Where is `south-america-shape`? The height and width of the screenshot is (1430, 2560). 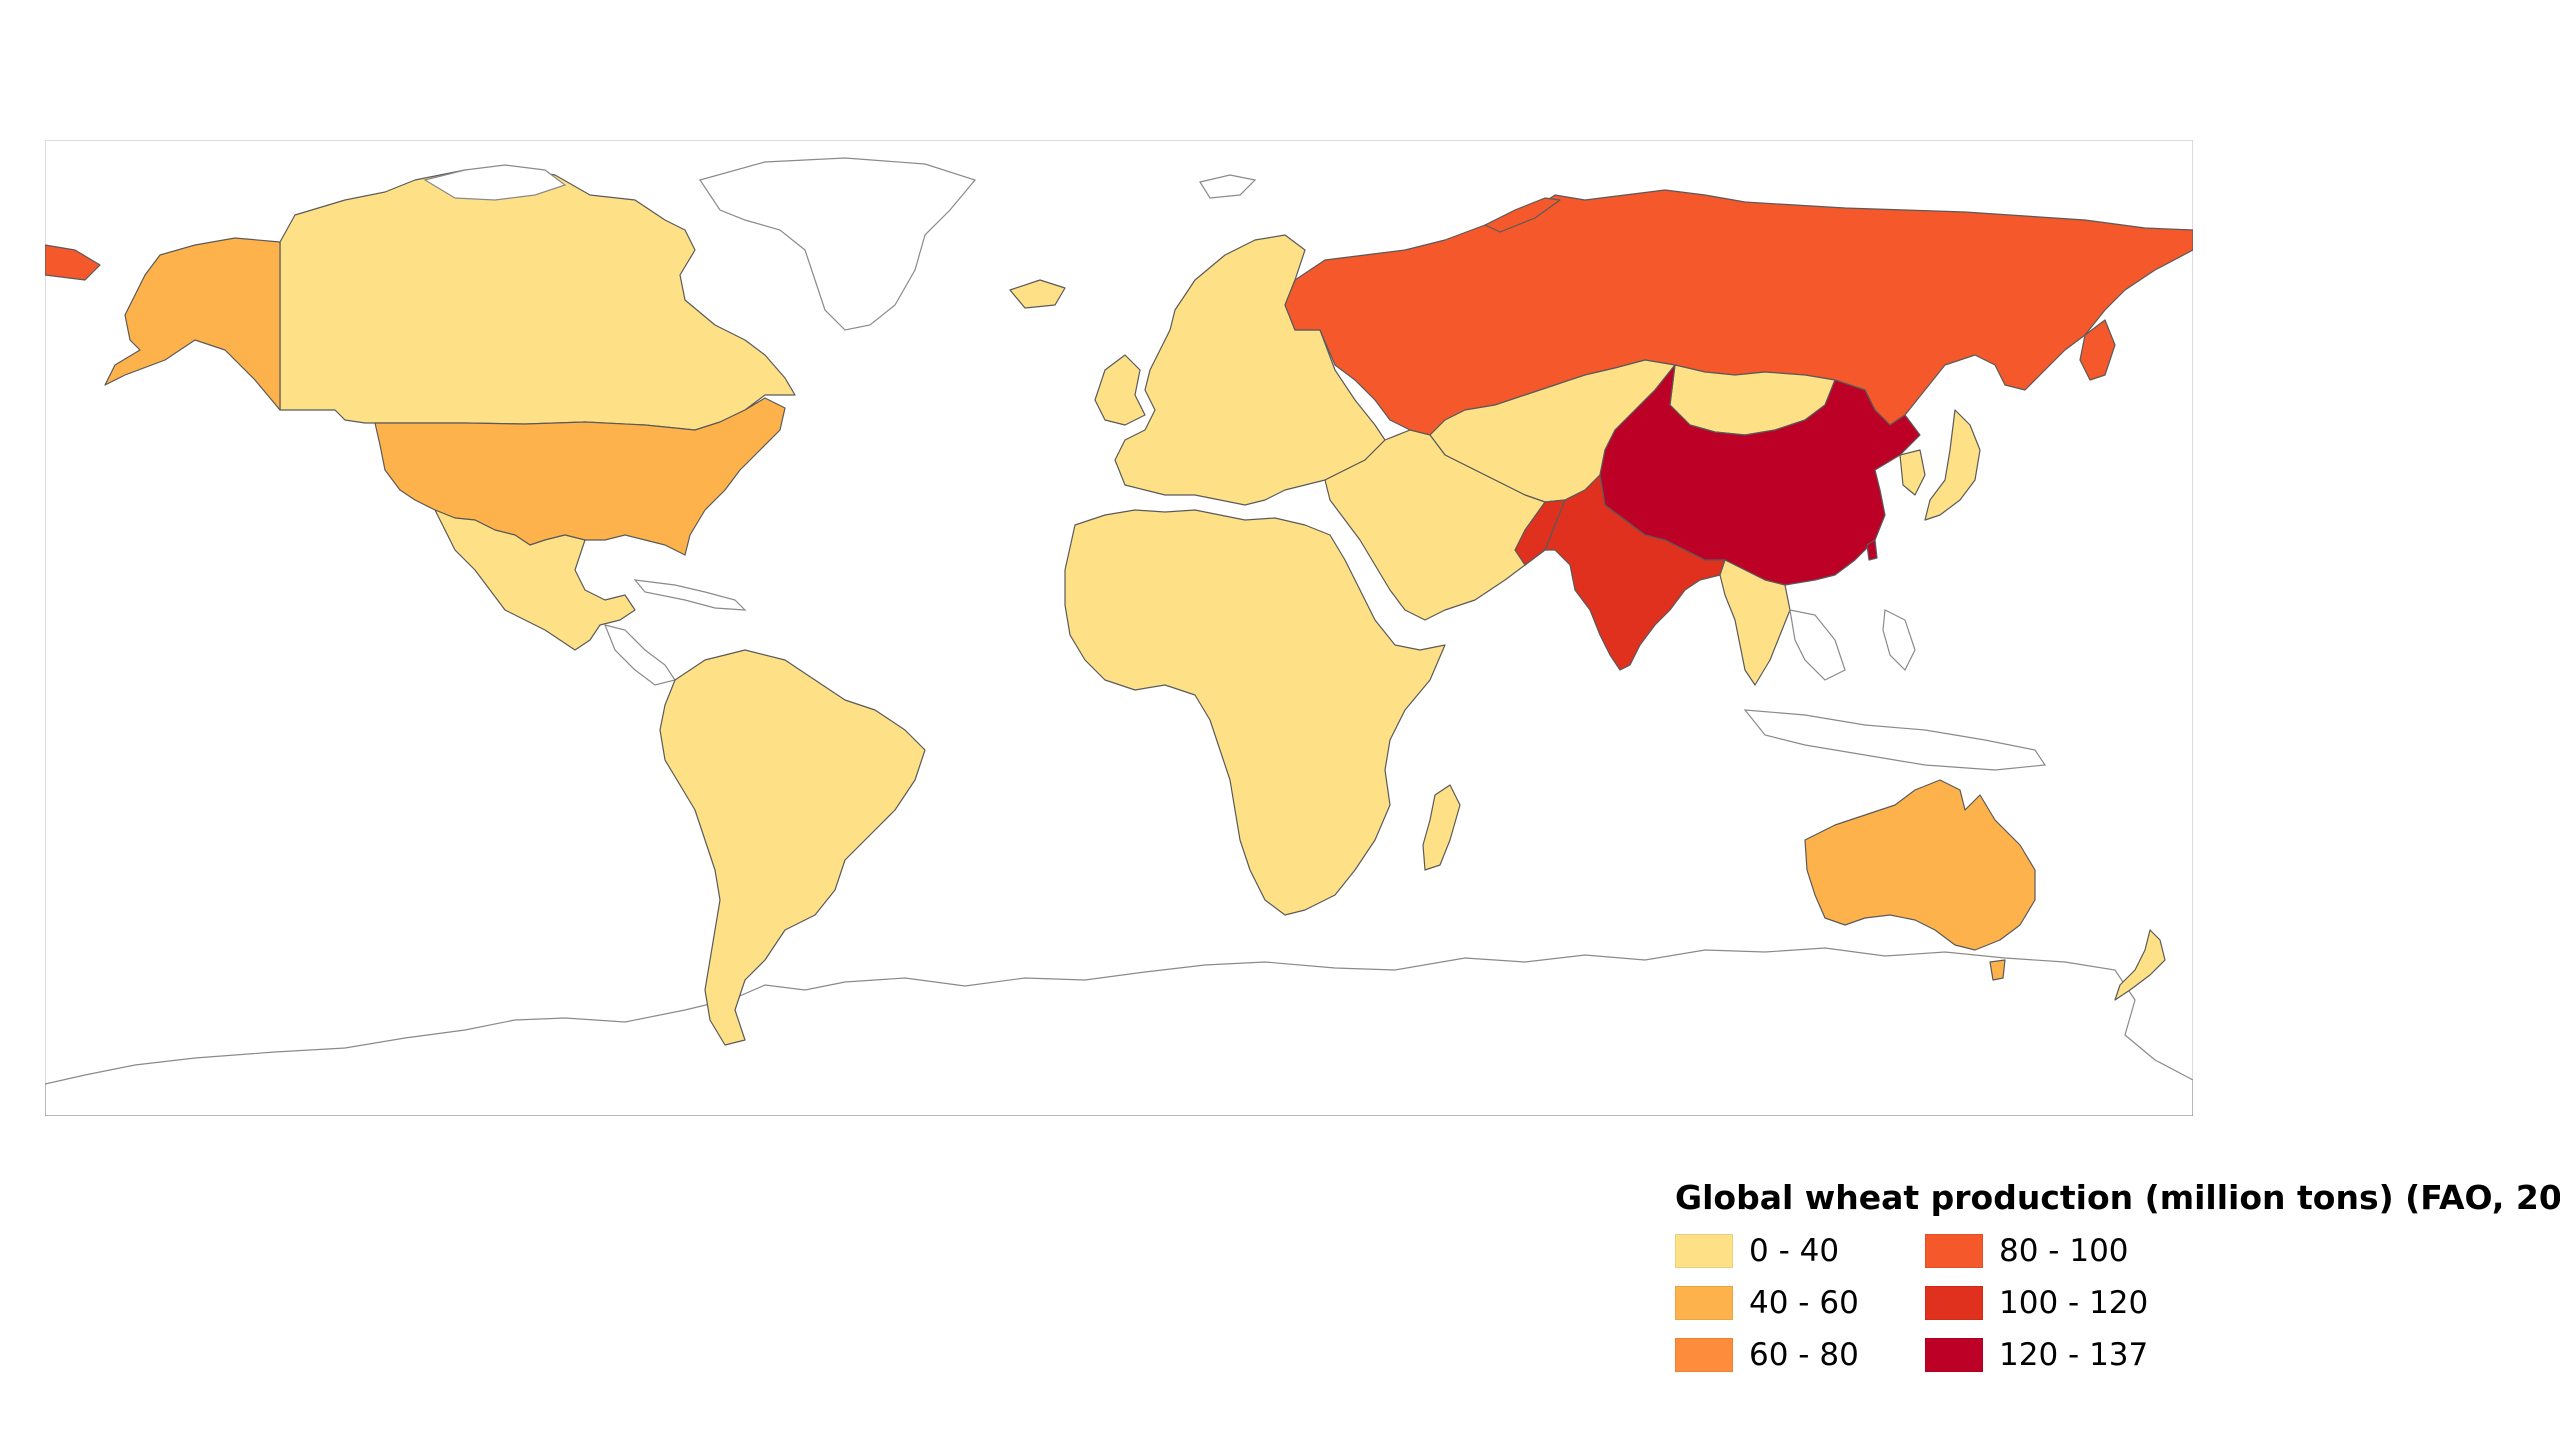
south-america-shape is located at coordinates (792, 847).